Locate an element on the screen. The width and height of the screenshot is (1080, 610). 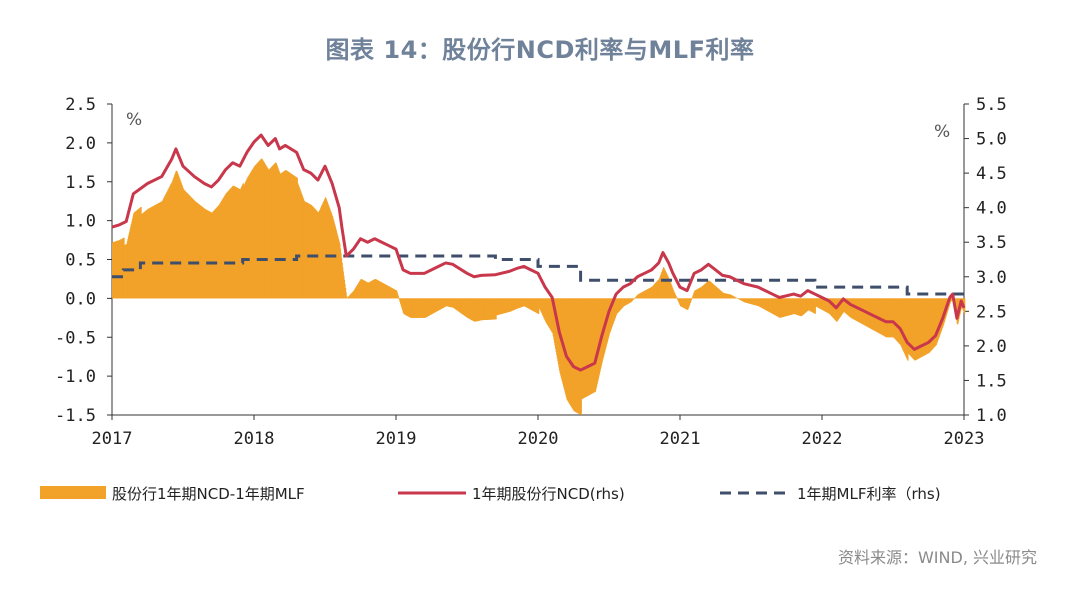
right-unit-label: % is located at coordinates (942, 132).